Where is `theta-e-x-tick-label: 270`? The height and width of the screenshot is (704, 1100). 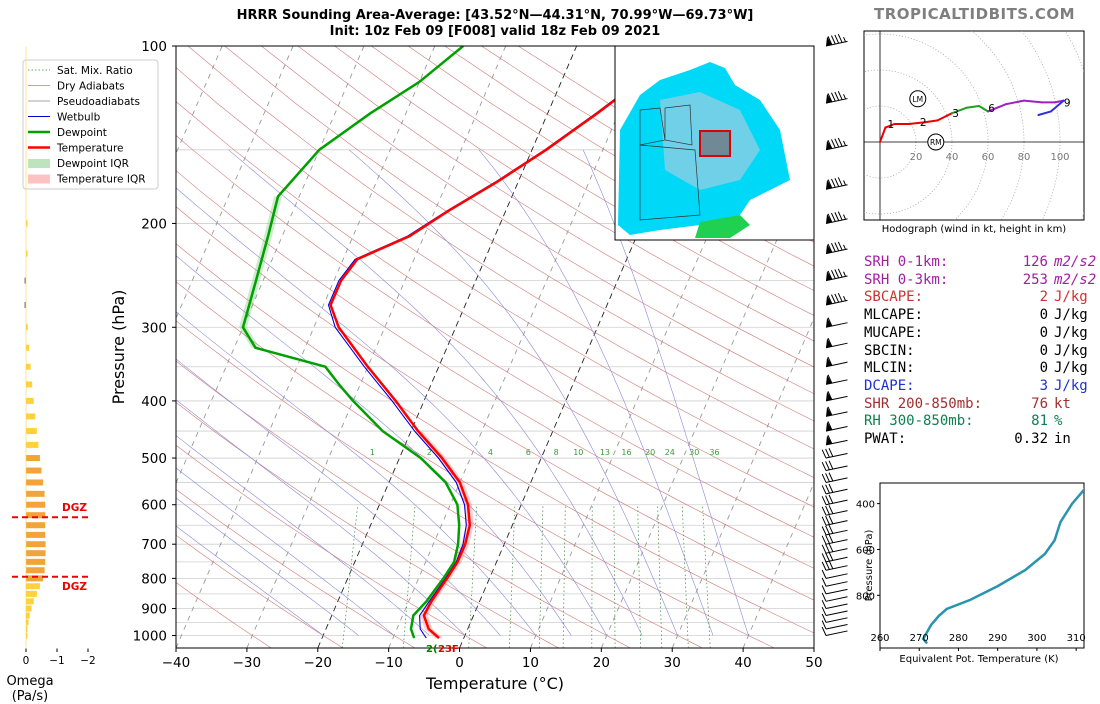 theta-e-x-tick-label: 270 is located at coordinates (919, 638).